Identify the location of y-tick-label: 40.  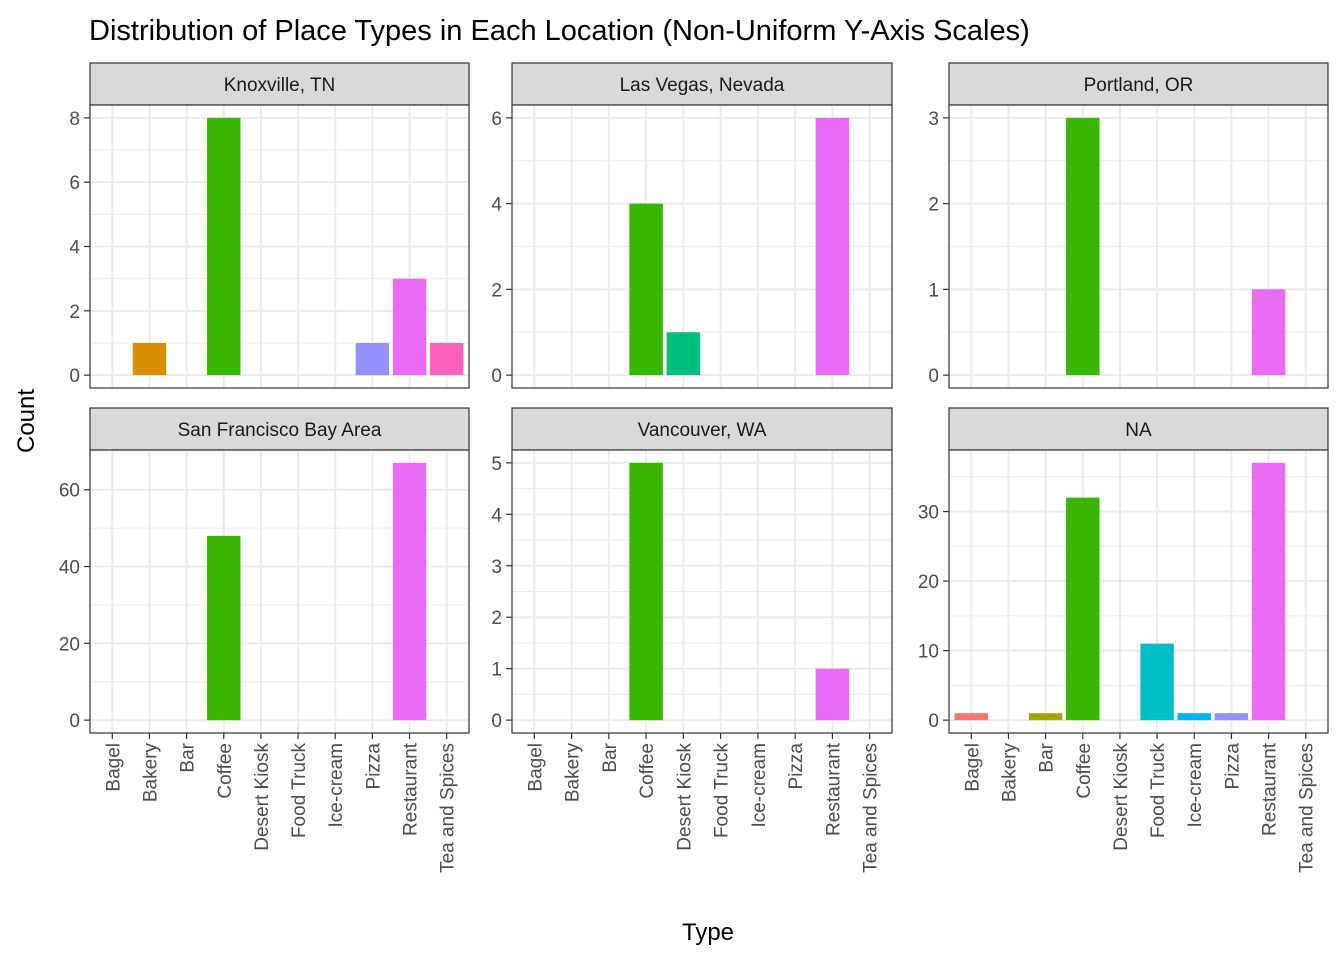
(69, 568).